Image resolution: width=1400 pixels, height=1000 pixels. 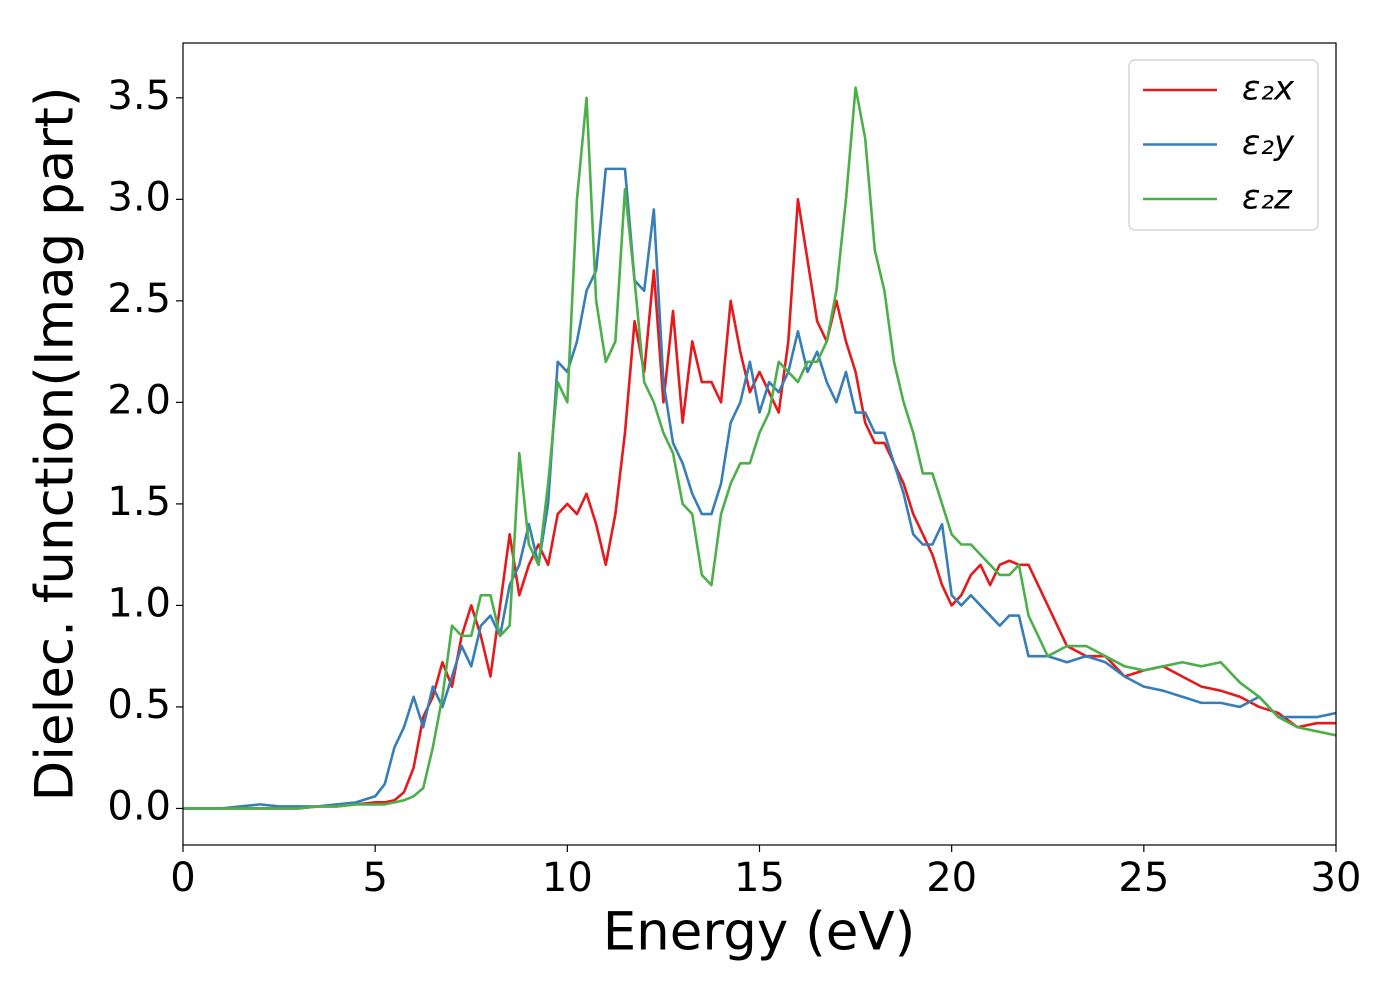 I want to click on y-tick-label: 3.0, so click(x=139, y=197).